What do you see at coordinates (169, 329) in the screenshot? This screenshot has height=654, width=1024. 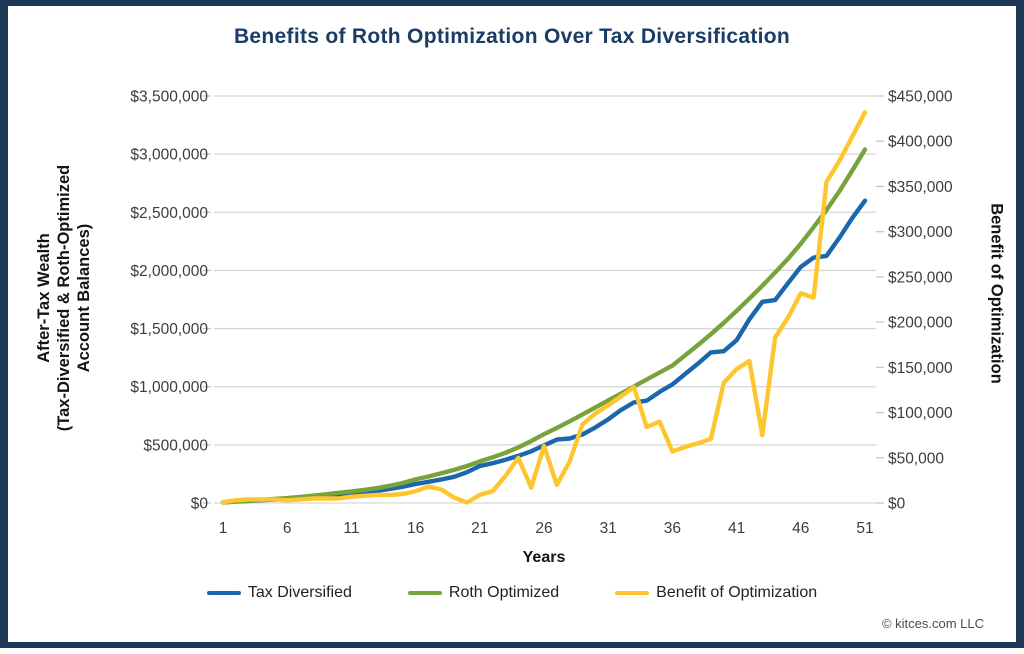 I see `y-axis-left-label: $1,500,000` at bounding box center [169, 329].